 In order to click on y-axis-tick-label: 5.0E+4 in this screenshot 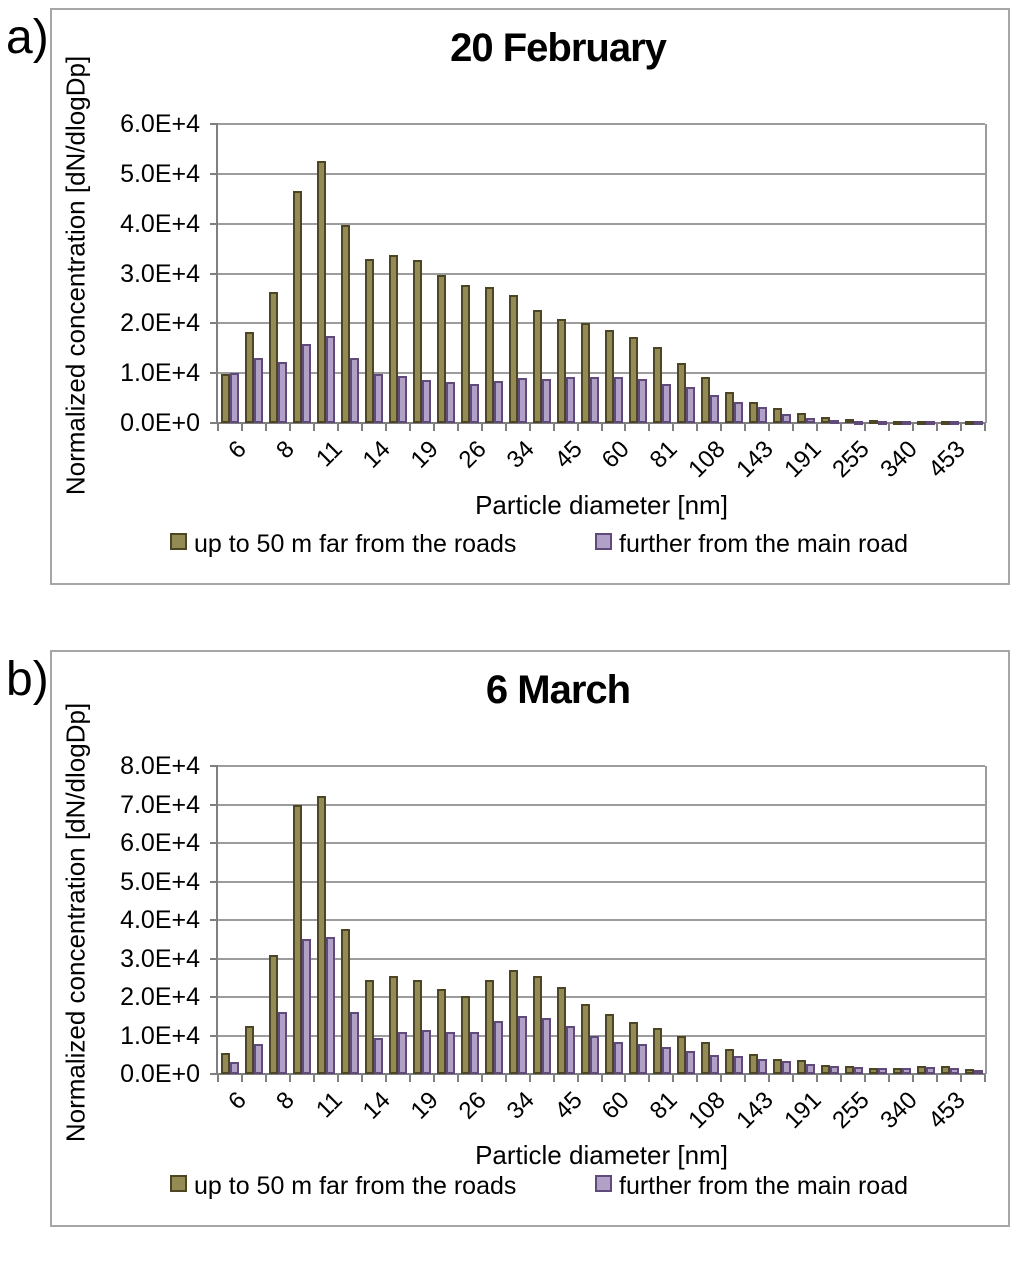, I will do `click(160, 881)`.